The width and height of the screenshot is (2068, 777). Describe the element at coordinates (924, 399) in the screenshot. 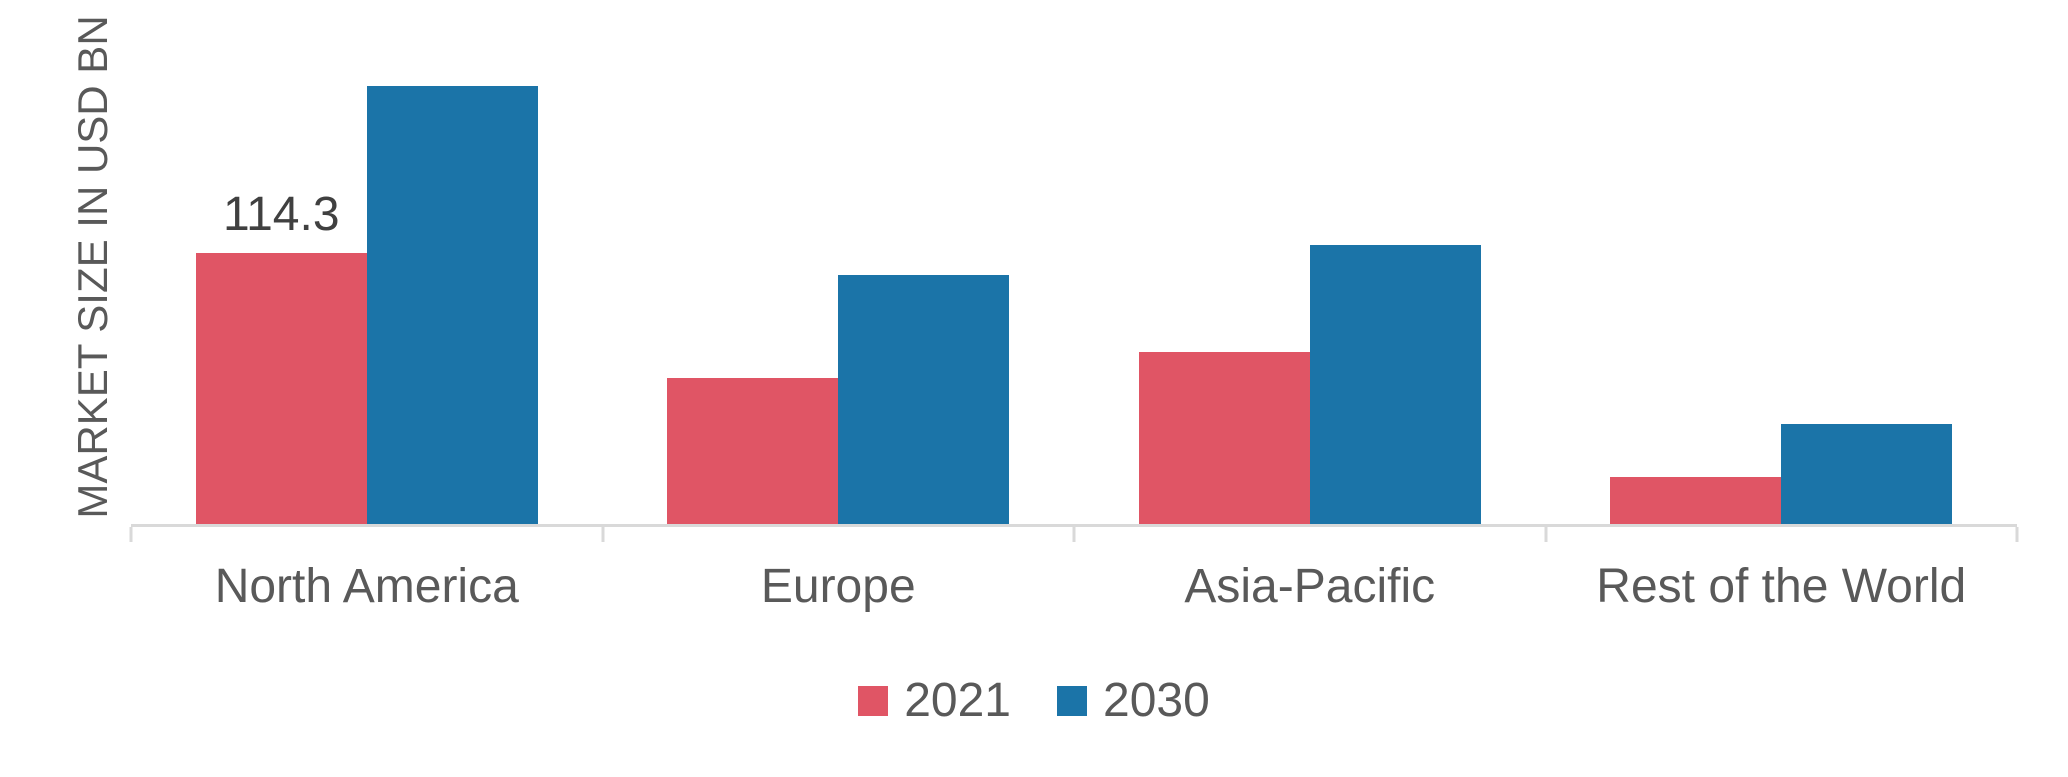

I see `bar-2030-europe` at that location.